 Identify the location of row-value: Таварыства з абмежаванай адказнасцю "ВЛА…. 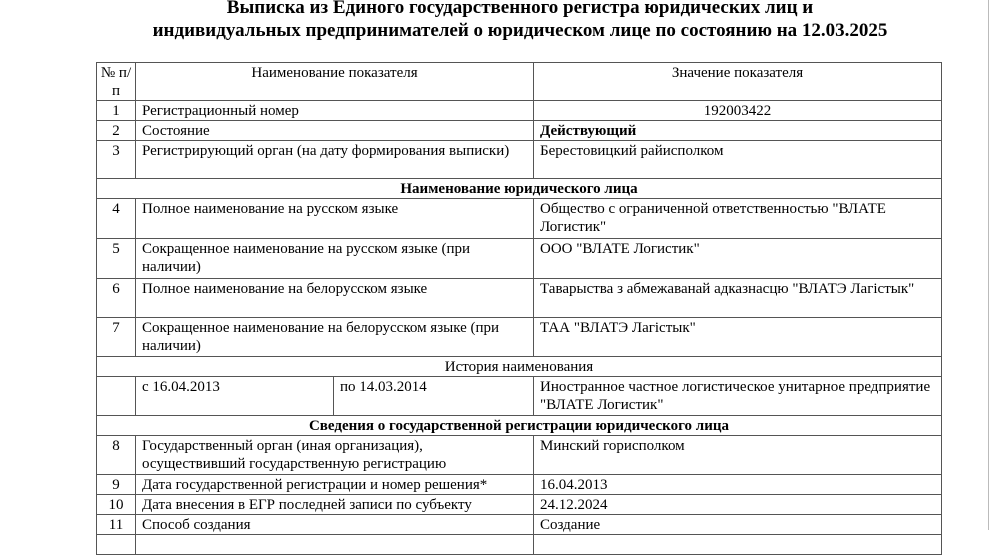
(737, 298).